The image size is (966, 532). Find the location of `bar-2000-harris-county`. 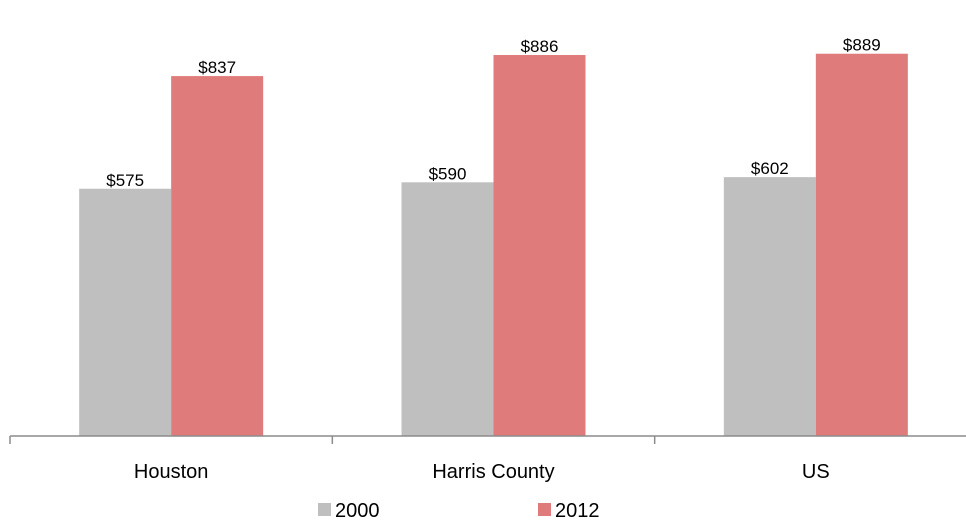

bar-2000-harris-county is located at coordinates (447, 309).